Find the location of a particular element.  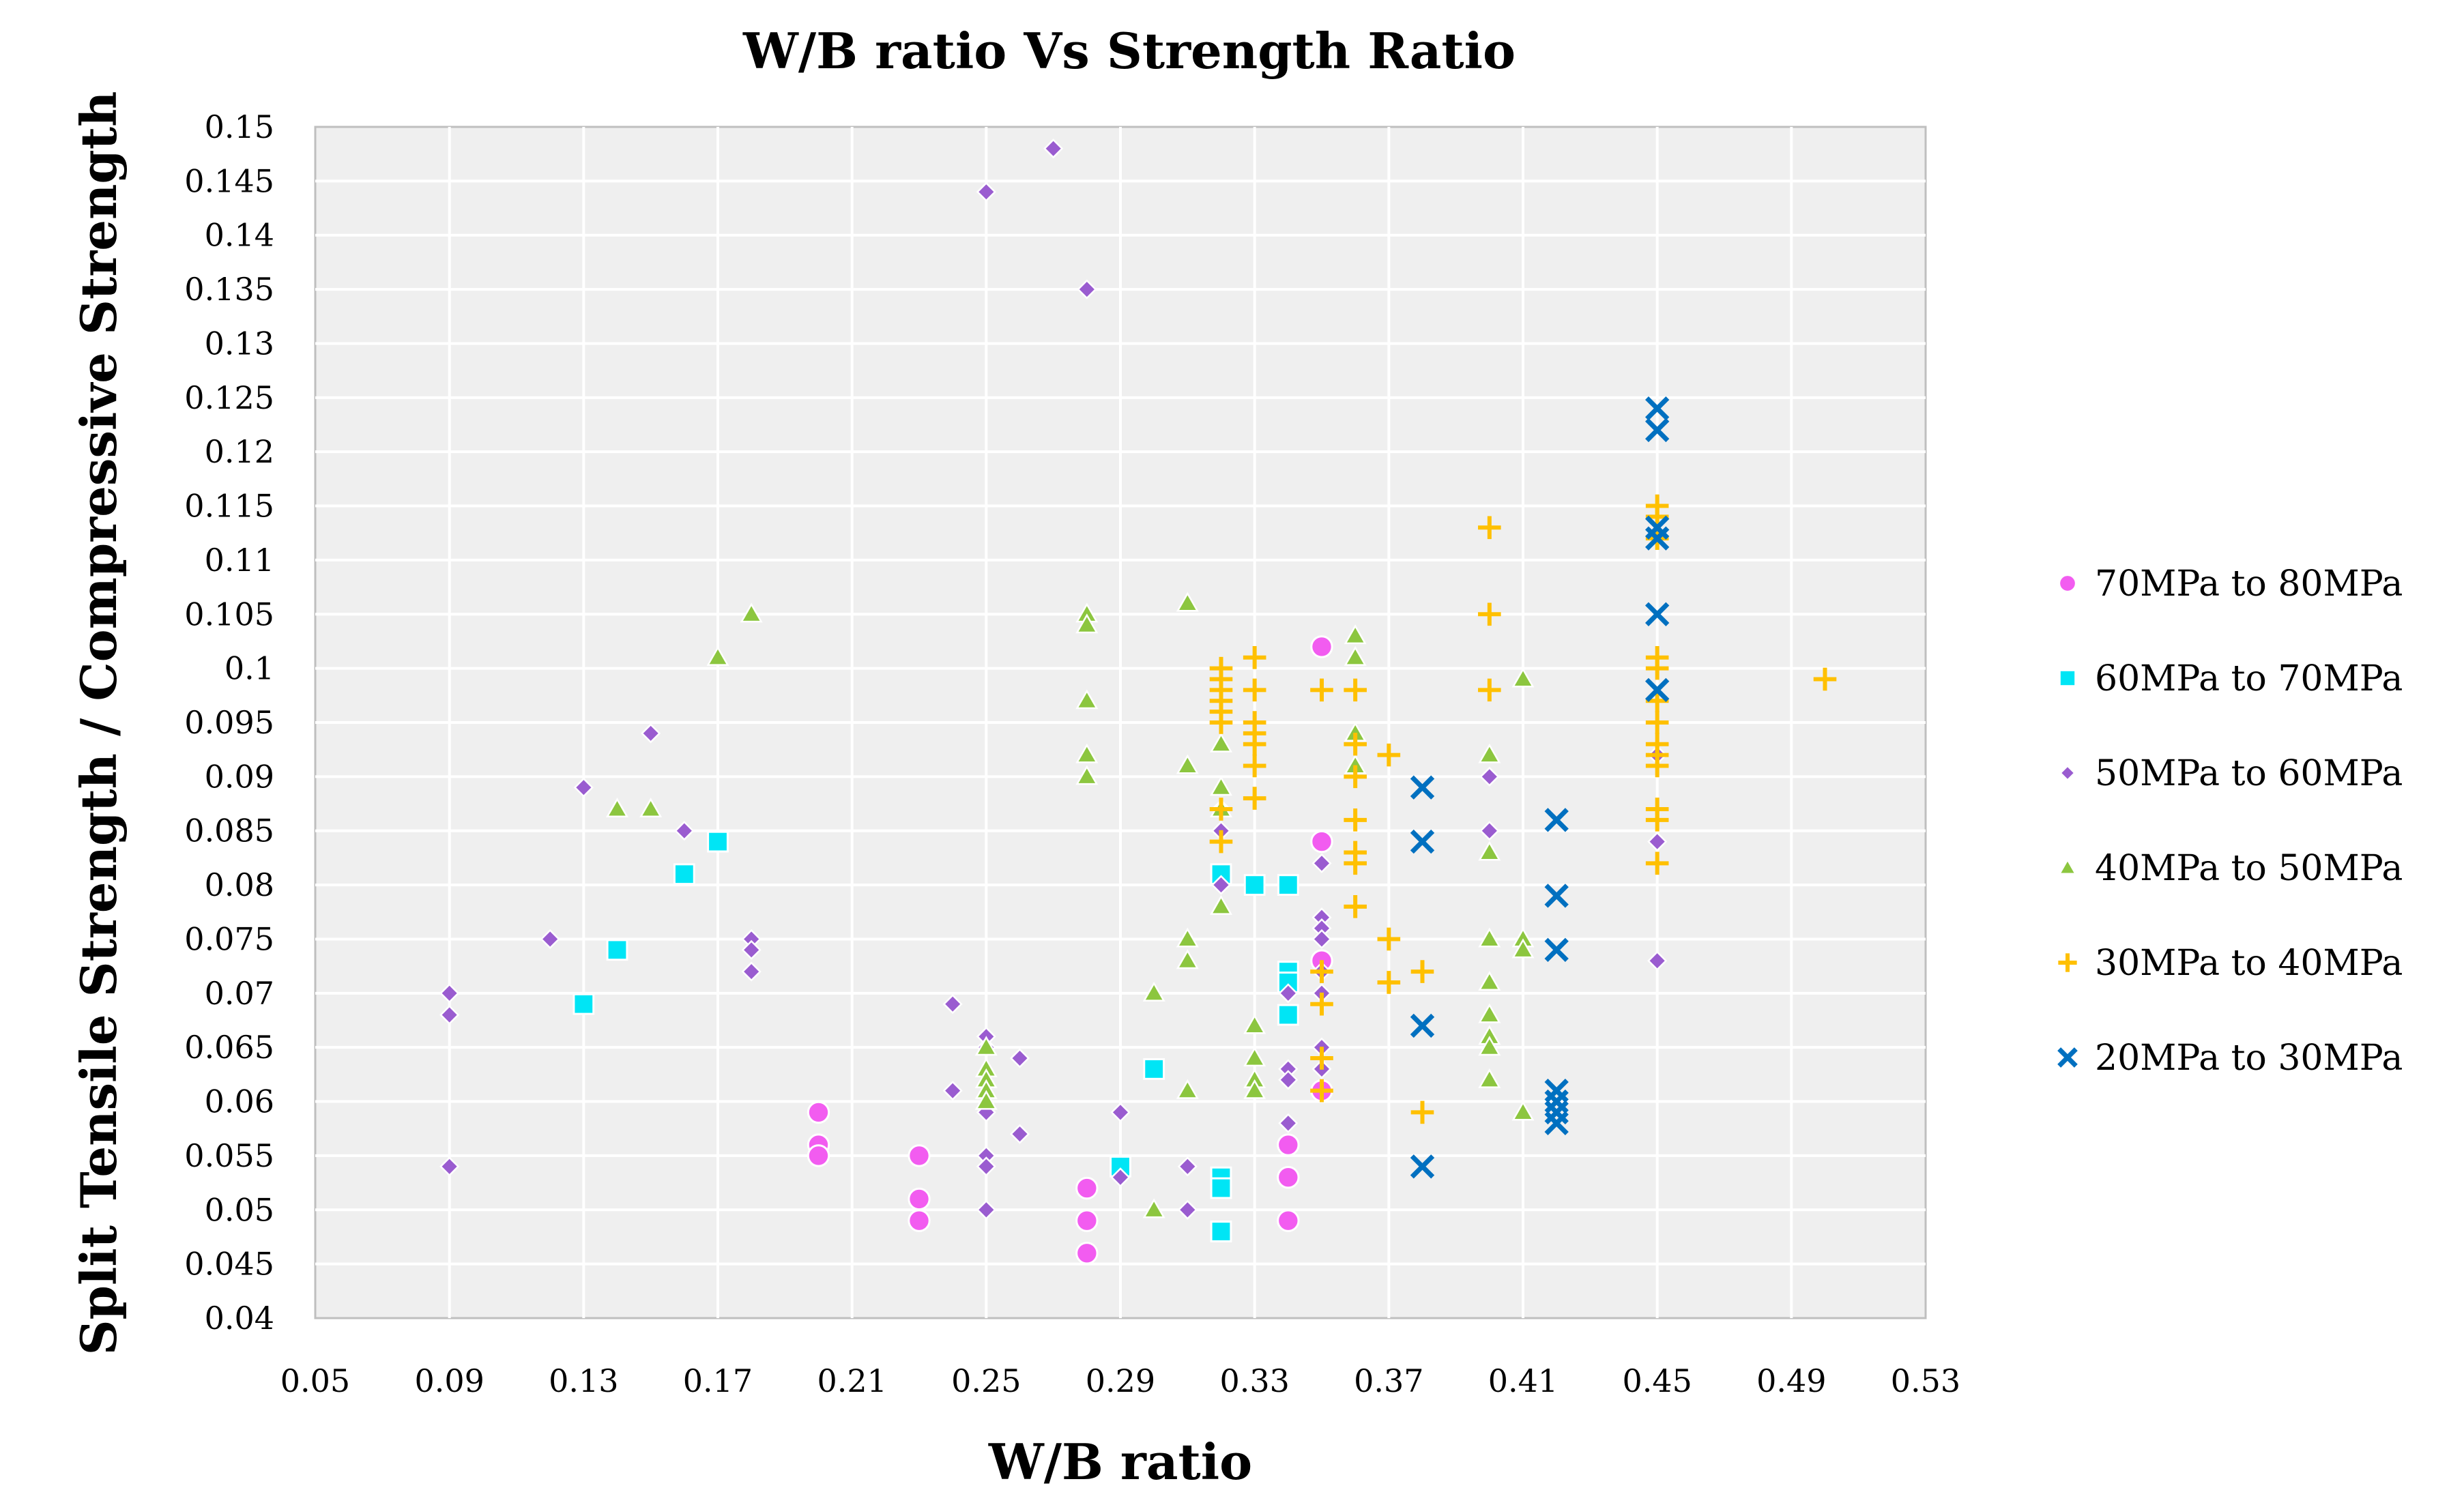

x-tick-label: 0.17 is located at coordinates (718, 1380).